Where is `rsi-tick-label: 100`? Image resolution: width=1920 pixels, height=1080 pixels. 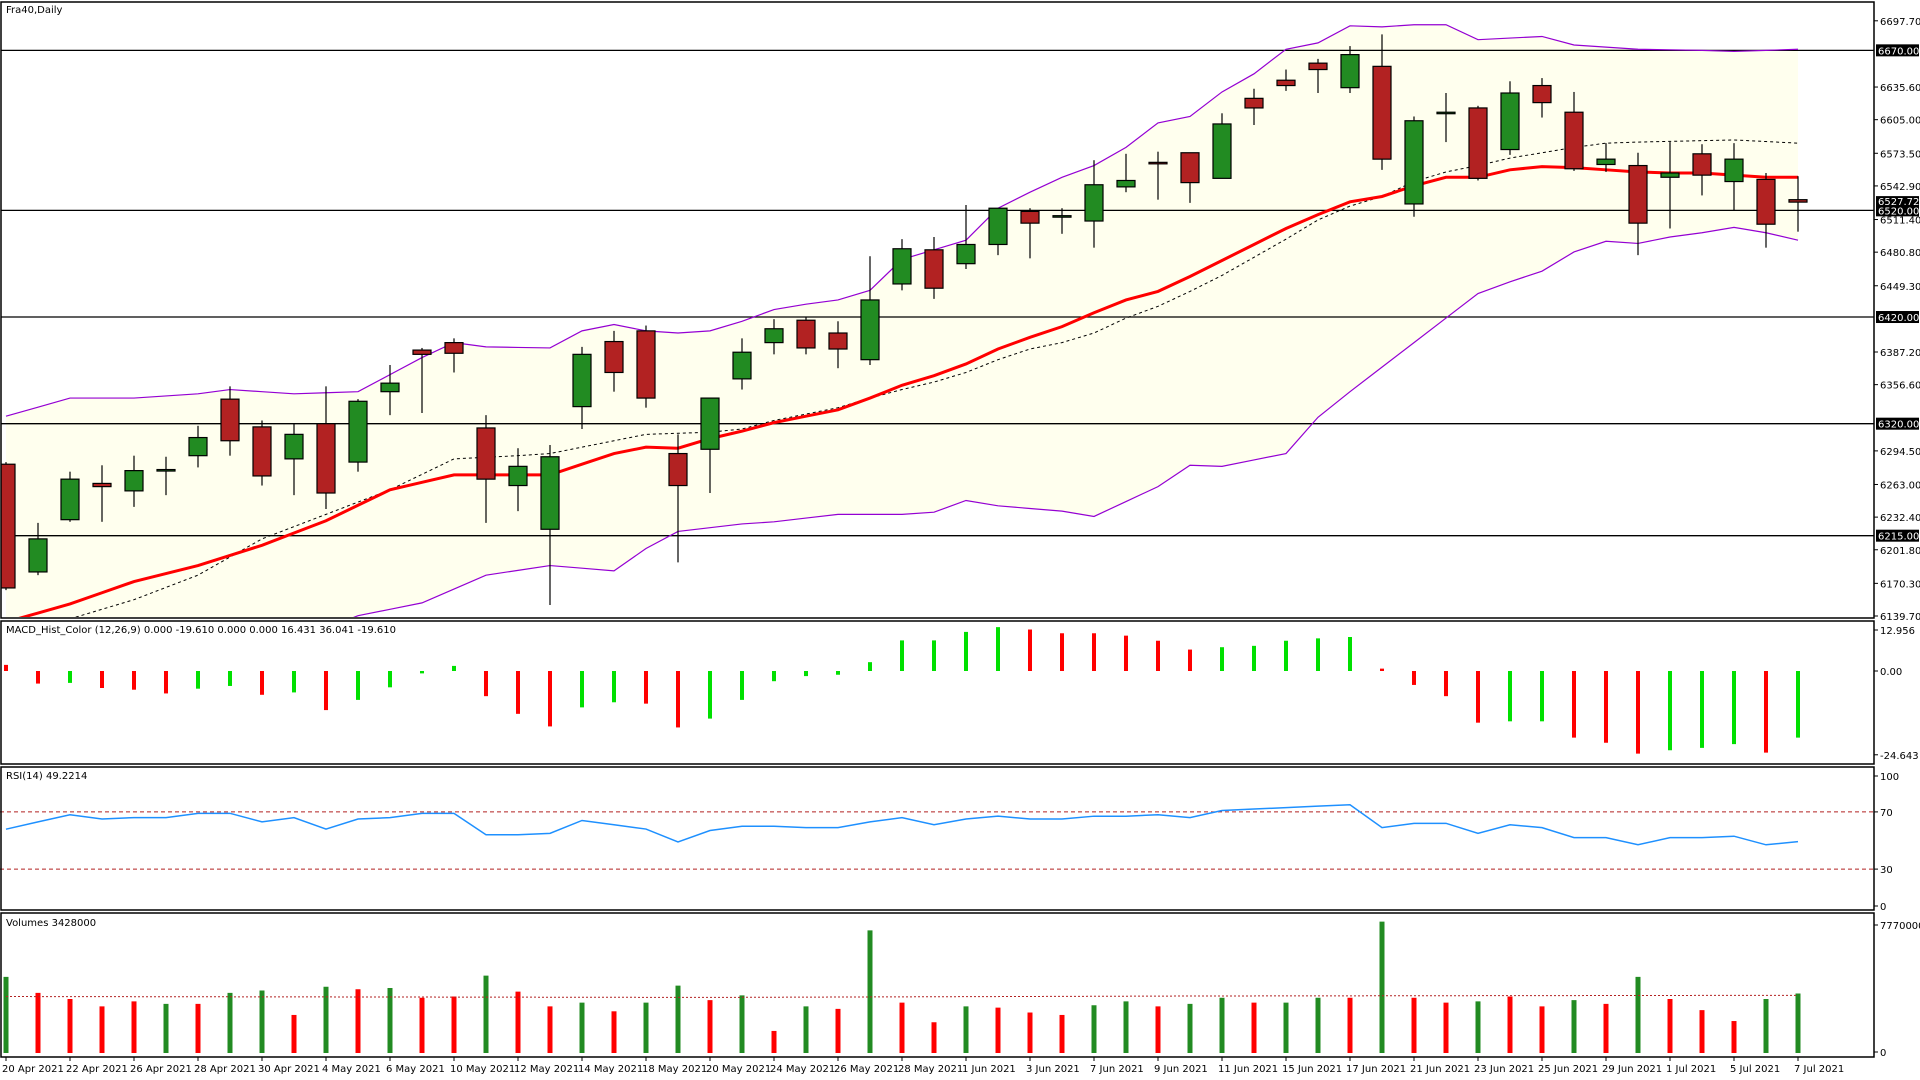
rsi-tick-label: 100 is located at coordinates (1889, 777).